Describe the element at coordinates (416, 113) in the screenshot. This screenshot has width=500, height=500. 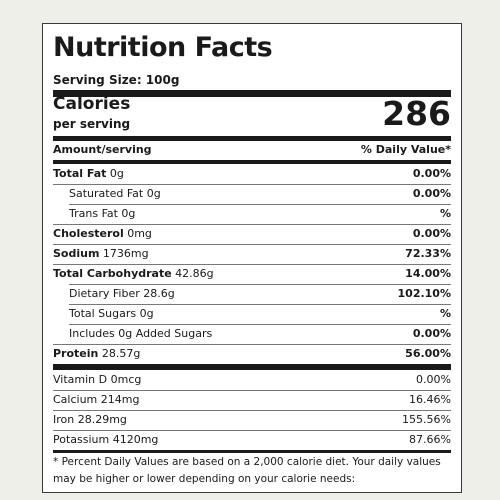
I see `calories-value: 286` at that location.